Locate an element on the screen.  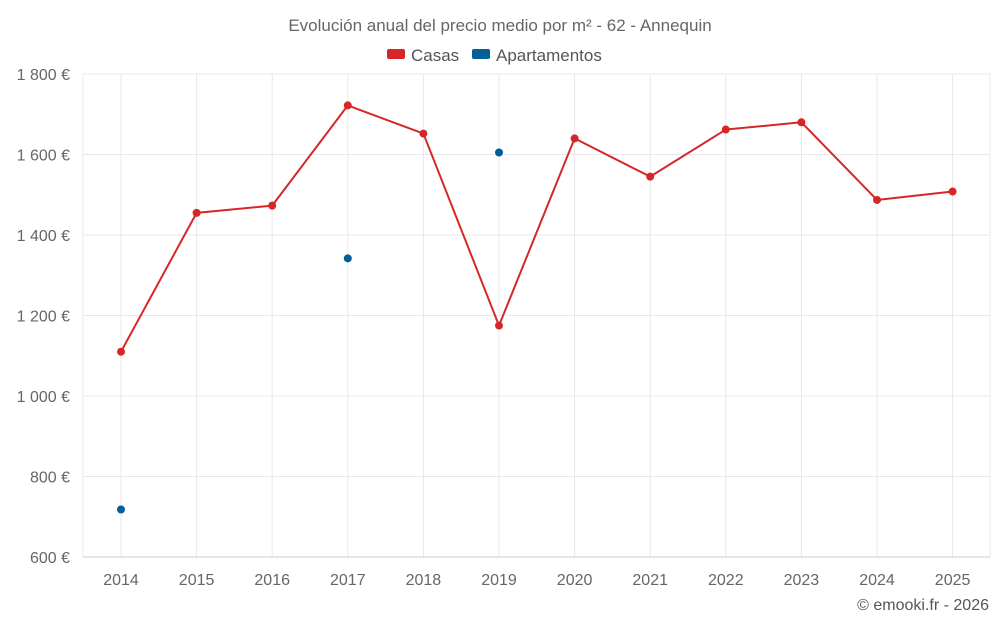
legend-swatch-casas is located at coordinates (396, 54).